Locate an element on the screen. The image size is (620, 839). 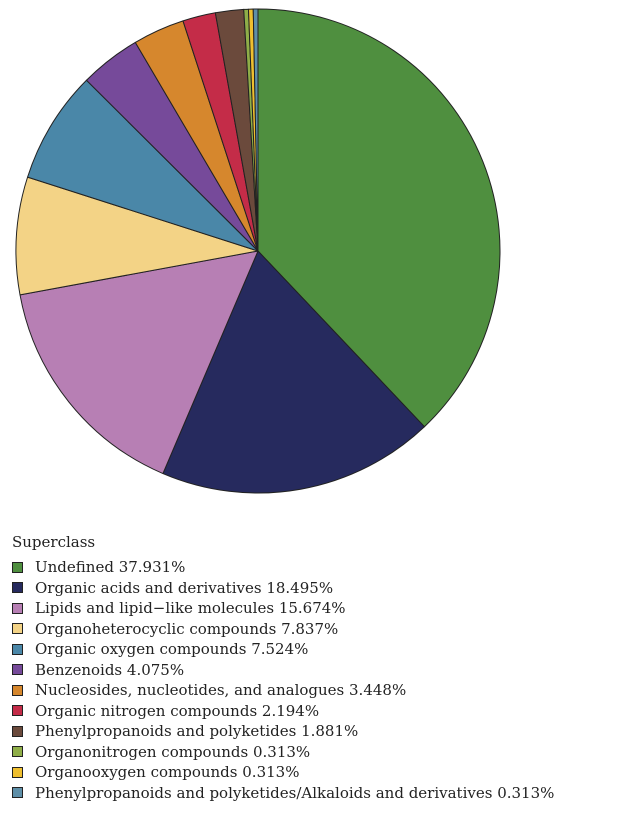
legend-label: Organic oxygen compounds 7.524% is located at coordinates (172, 649).